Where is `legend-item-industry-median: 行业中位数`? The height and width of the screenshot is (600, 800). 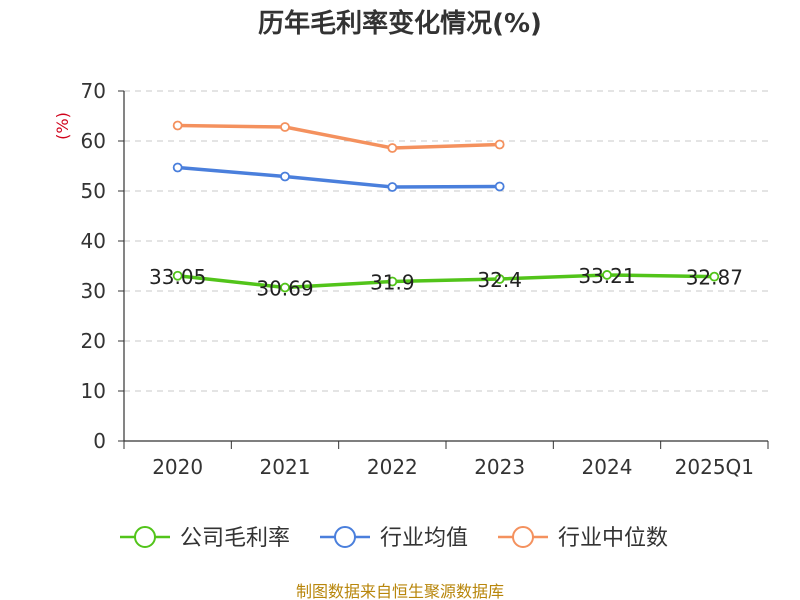 legend-item-industry-median: 行业中位数 is located at coordinates (583, 538).